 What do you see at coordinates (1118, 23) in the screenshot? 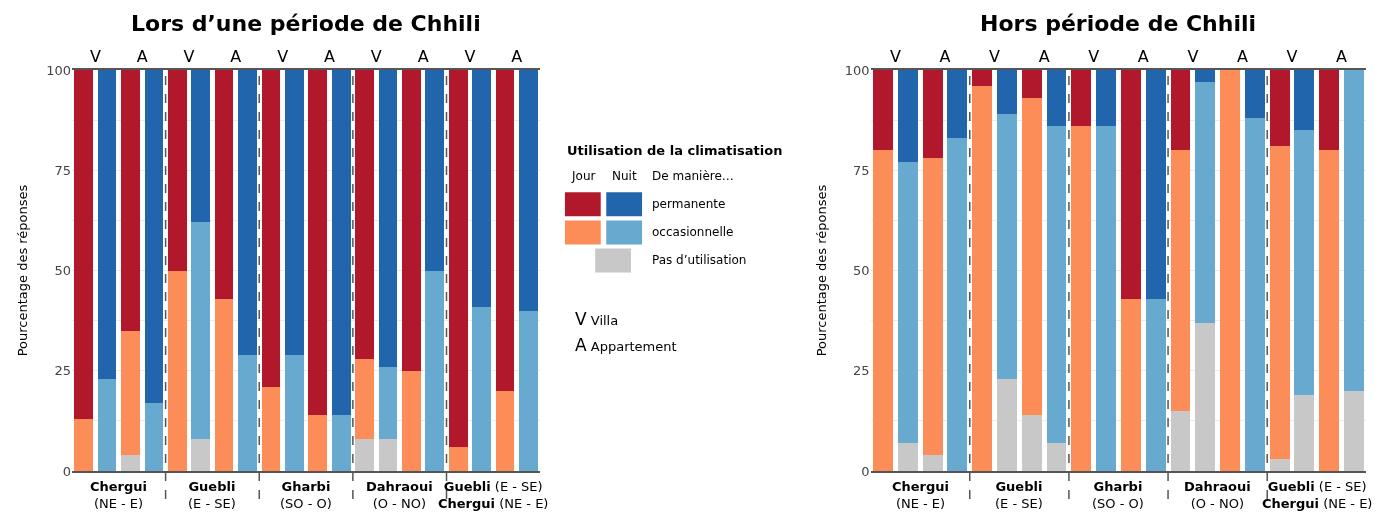
I see `chart-title: Hors période de Chhili` at bounding box center [1118, 23].